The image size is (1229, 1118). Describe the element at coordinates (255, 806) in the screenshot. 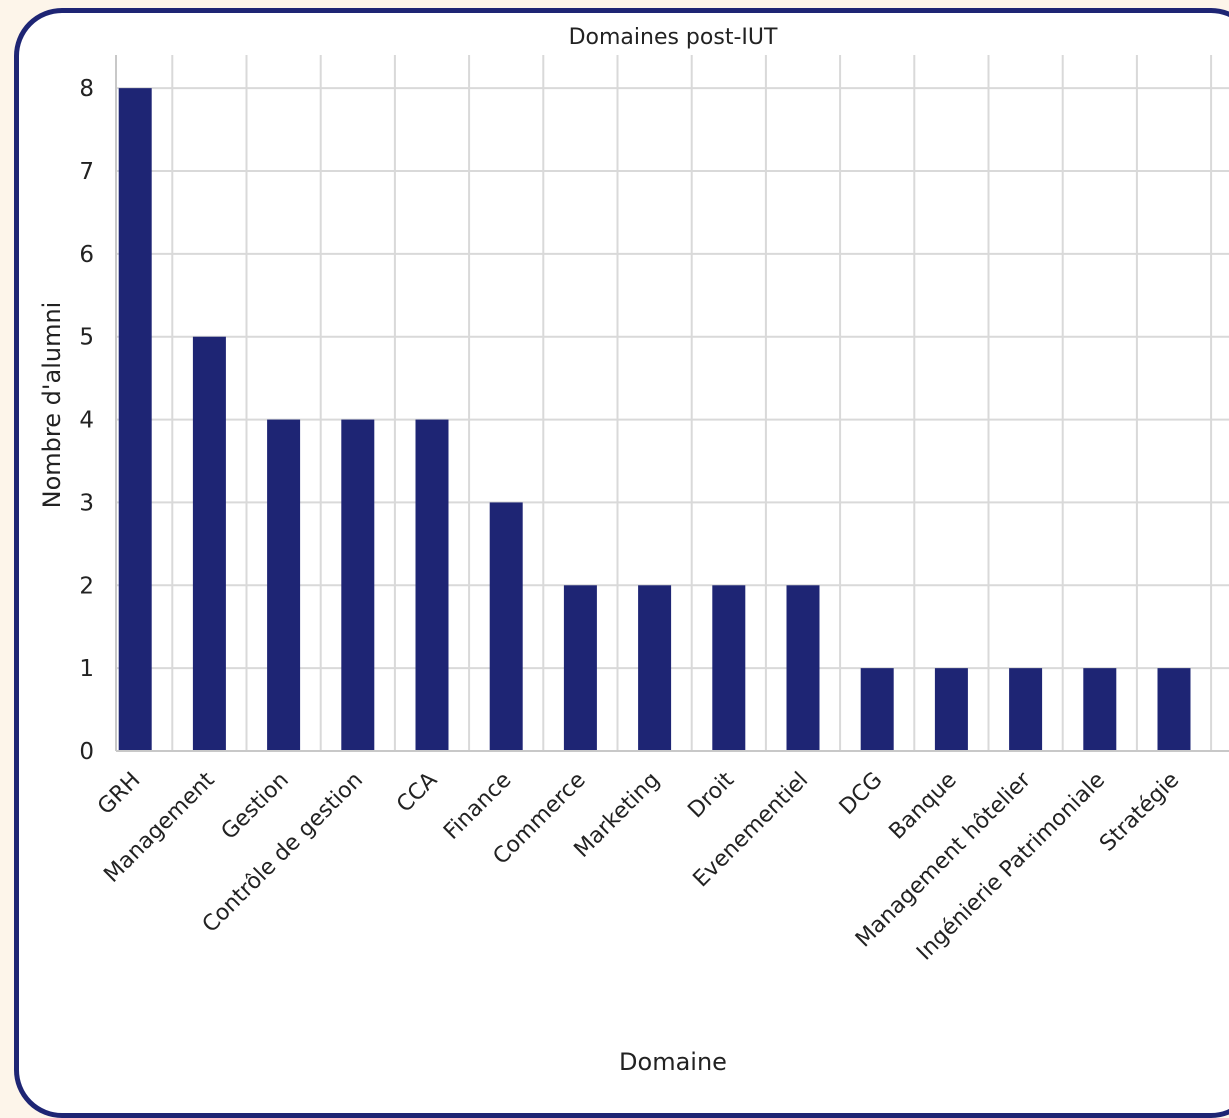

I see `x-tick-label: Gestion` at that location.